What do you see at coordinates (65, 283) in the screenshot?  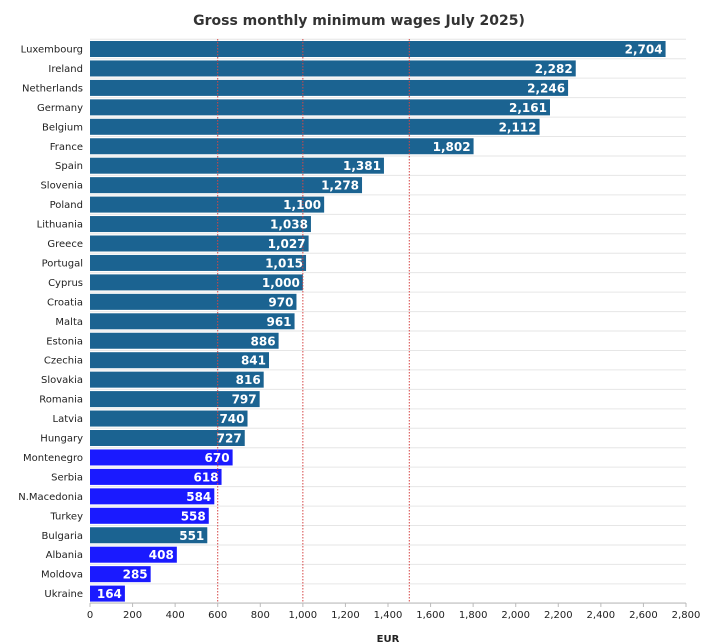 I see `category-label: Cyprus` at bounding box center [65, 283].